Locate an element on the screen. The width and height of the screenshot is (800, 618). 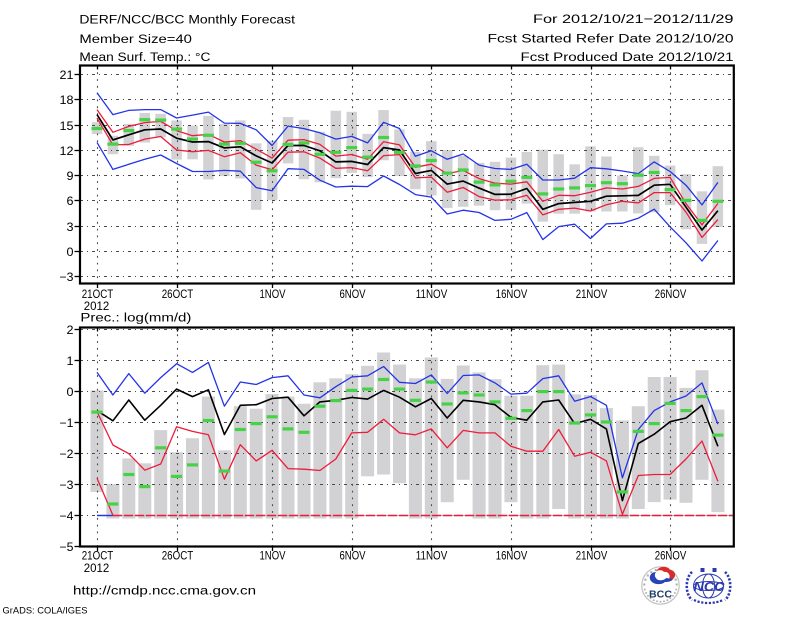
svg-text: 6 is located at coordinates (70, 201).